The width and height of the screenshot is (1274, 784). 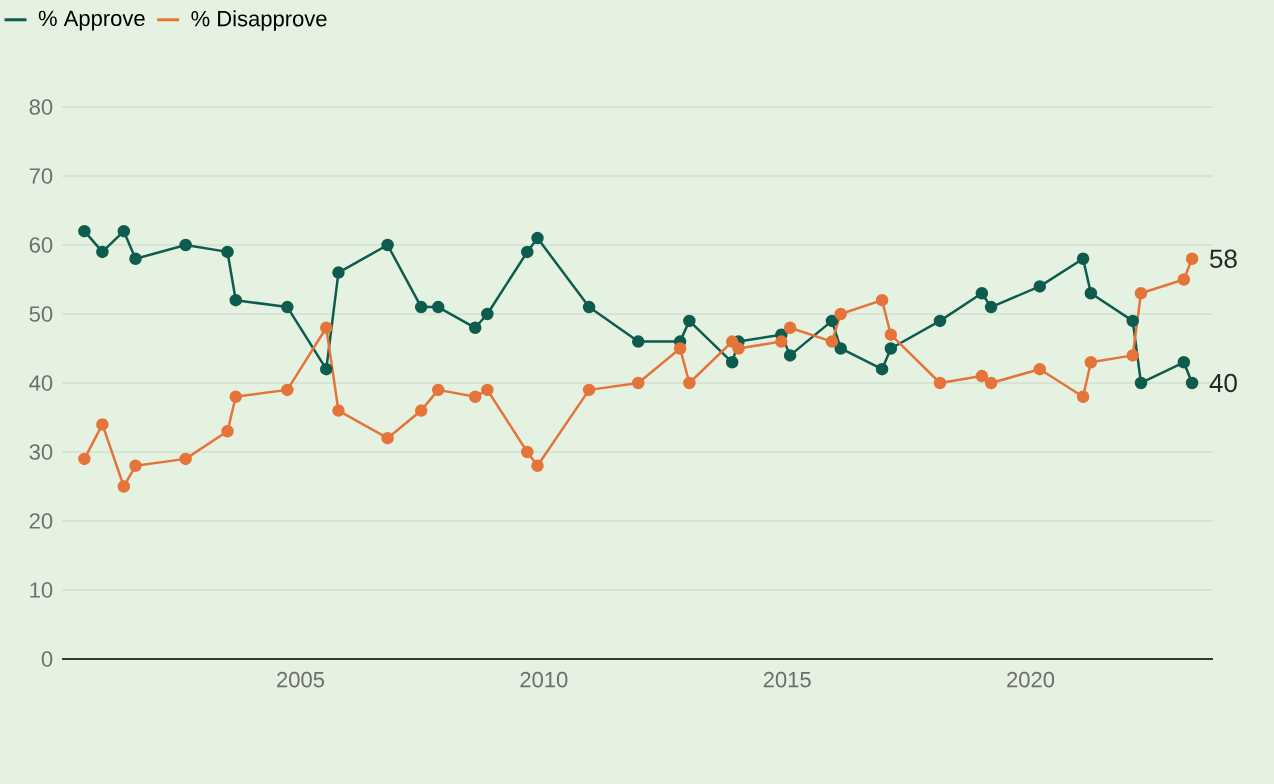 What do you see at coordinates (91, 20) in the screenshot?
I see `legend-label: % Approve` at bounding box center [91, 20].